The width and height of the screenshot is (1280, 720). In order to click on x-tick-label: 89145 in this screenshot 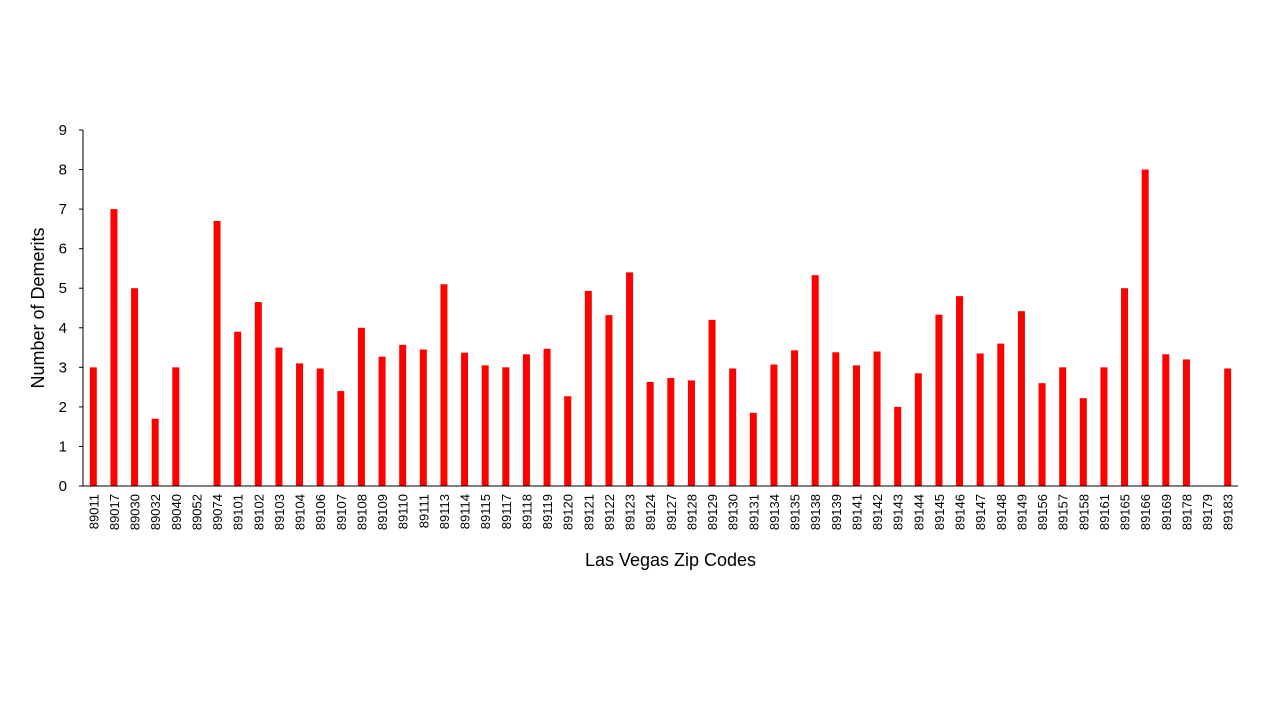, I will do `click(939, 512)`.